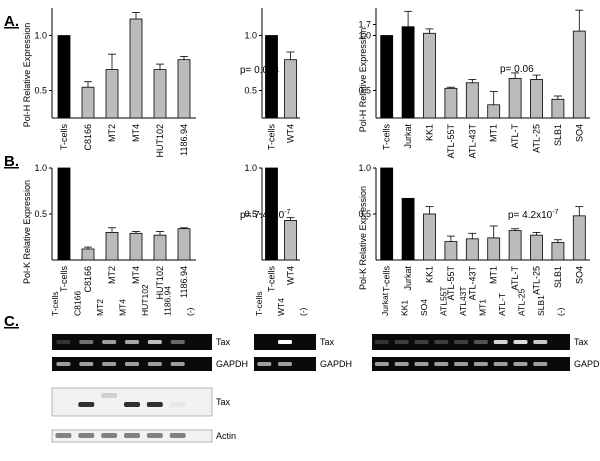 This screenshot has height=461, width=600. I want to click on lane-label: HUT102, so click(145, 300).